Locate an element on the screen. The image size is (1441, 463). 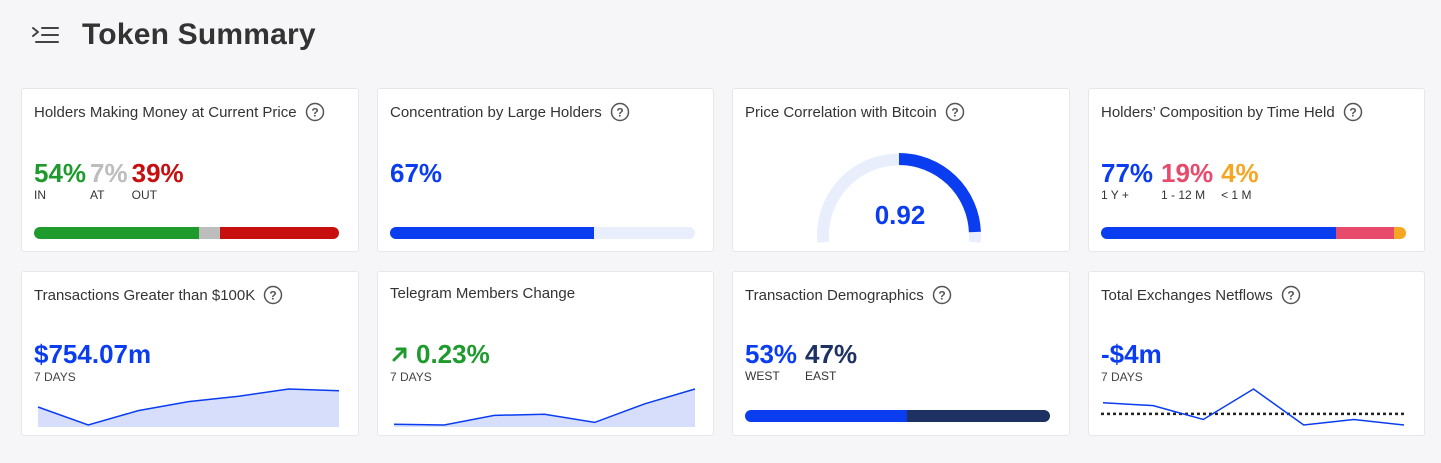
stat-out: 39% OUT is located at coordinates (158, 180).